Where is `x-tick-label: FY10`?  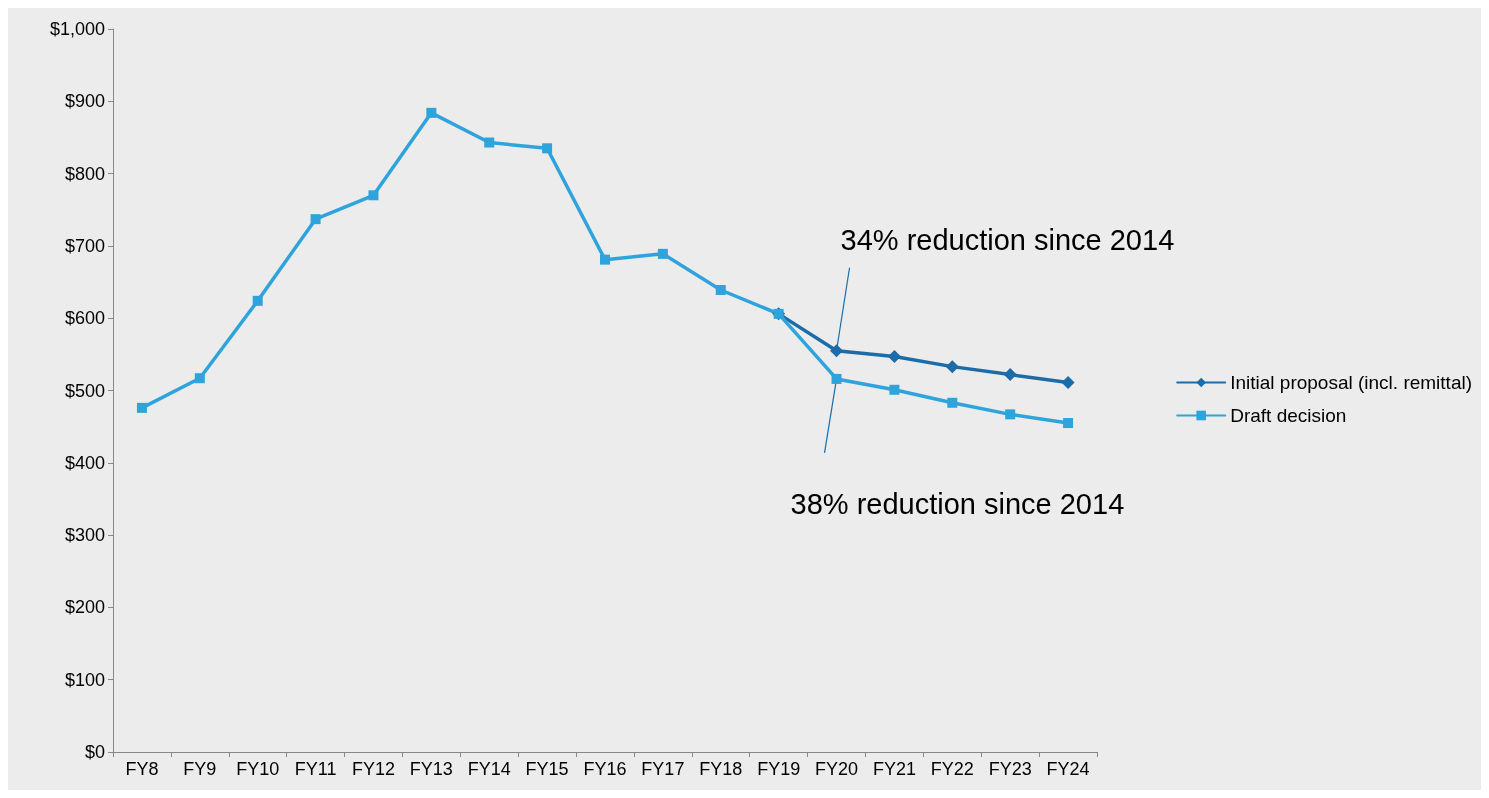 x-tick-label: FY10 is located at coordinates (258, 769).